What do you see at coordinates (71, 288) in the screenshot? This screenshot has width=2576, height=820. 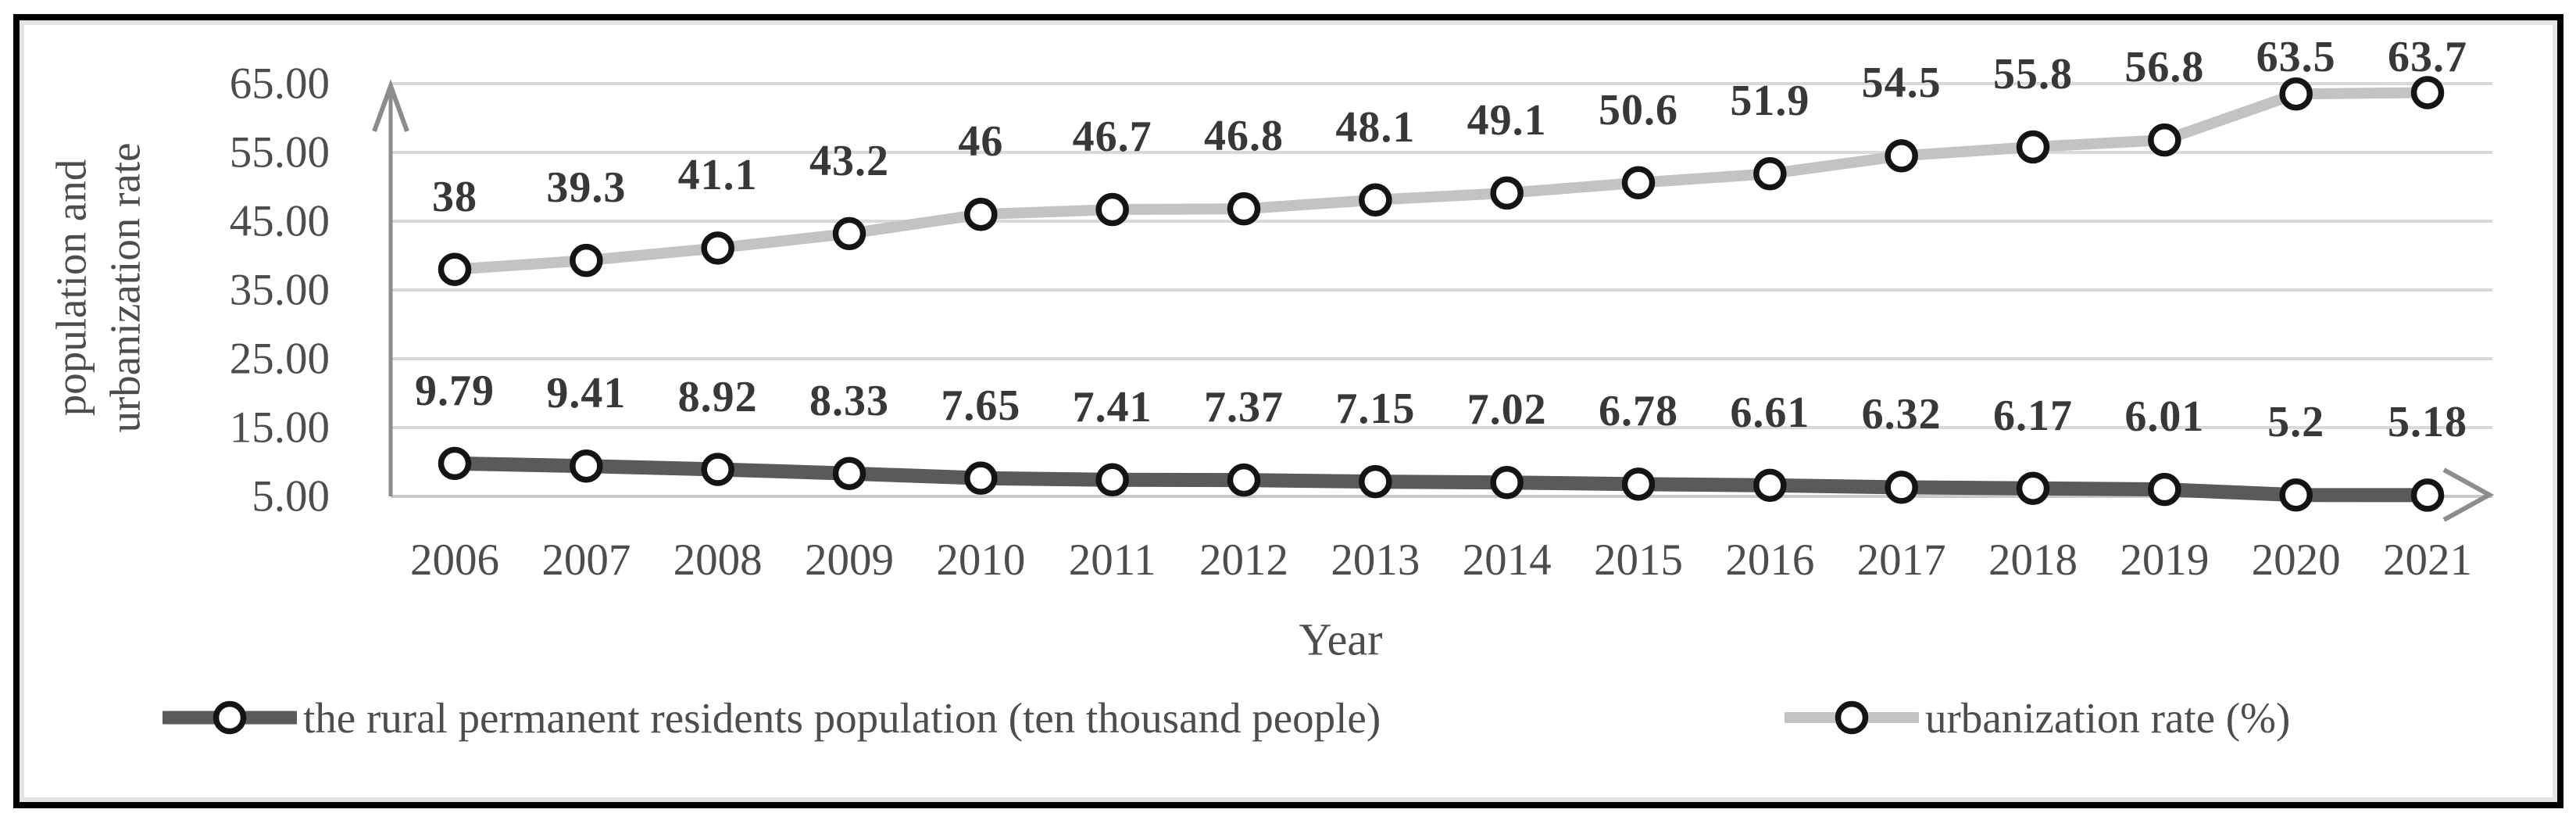 I see `y-axis-title-line1: population and` at bounding box center [71, 288].